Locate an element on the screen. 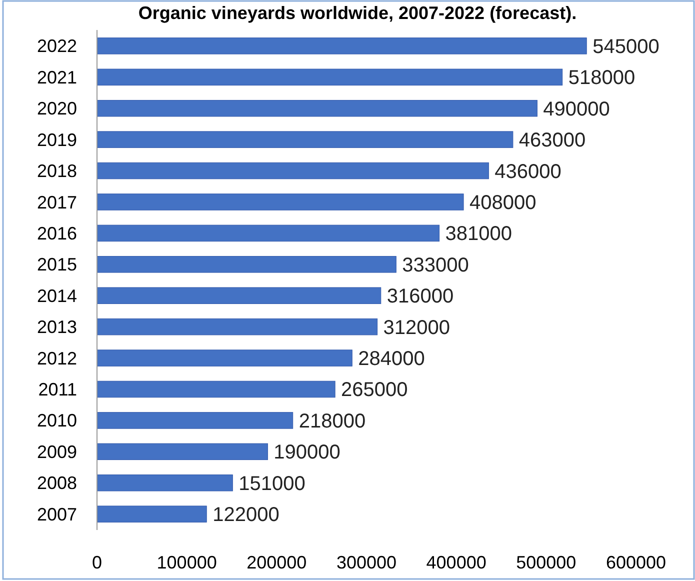 Image resolution: width=695 pixels, height=581 pixels. data-label: 490000 is located at coordinates (576, 109).